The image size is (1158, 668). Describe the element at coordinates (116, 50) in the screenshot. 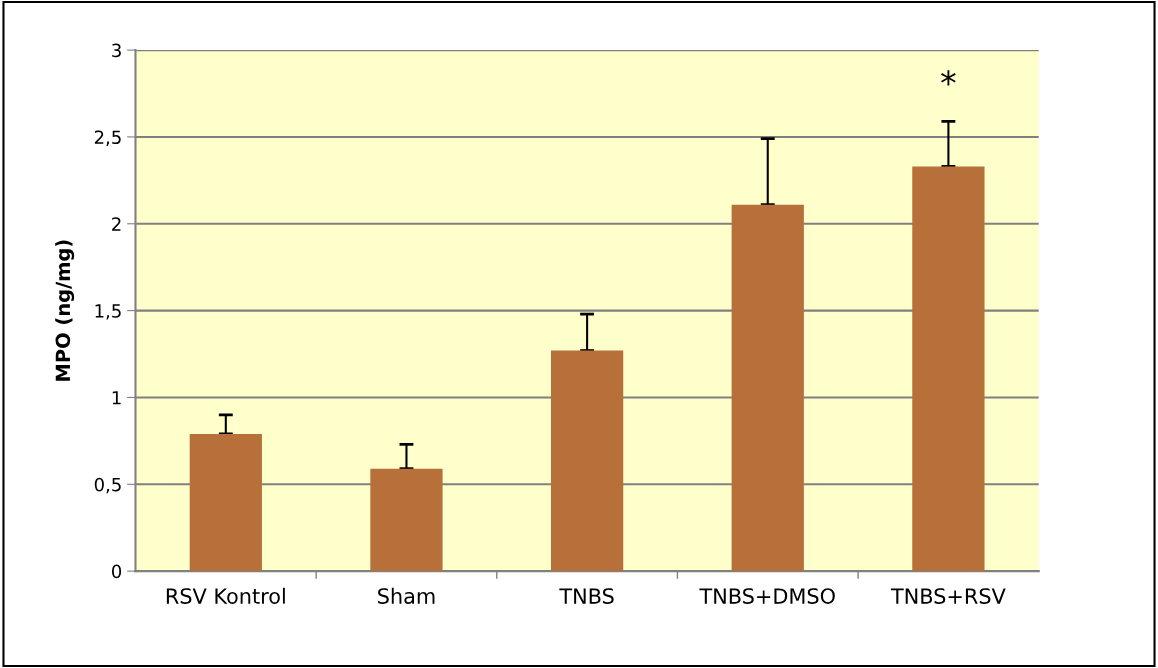

I see `y-tick-label: 3` at that location.